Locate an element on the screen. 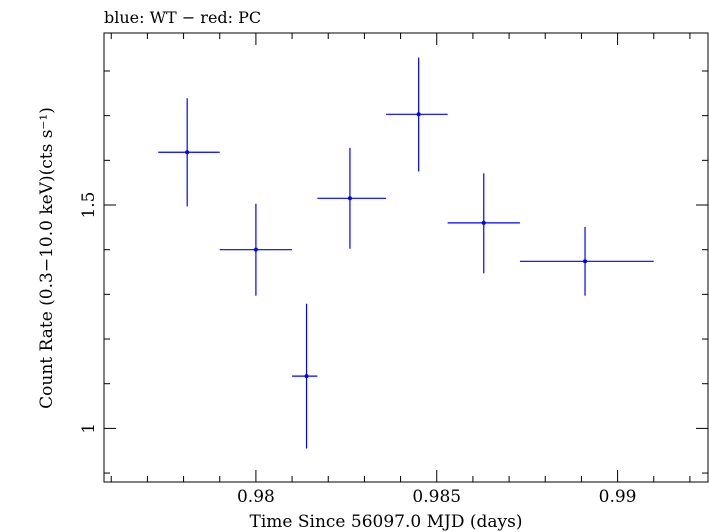 This screenshot has height=532, width=709. x-axis-label: Time Since 56097.0 MJD (days) is located at coordinates (386, 522).